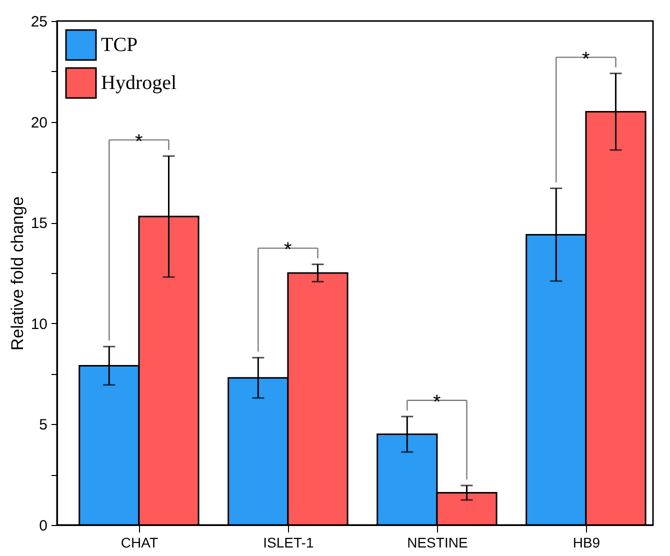 Image resolution: width=670 pixels, height=556 pixels. I want to click on legend-label: TCP, so click(119, 45).